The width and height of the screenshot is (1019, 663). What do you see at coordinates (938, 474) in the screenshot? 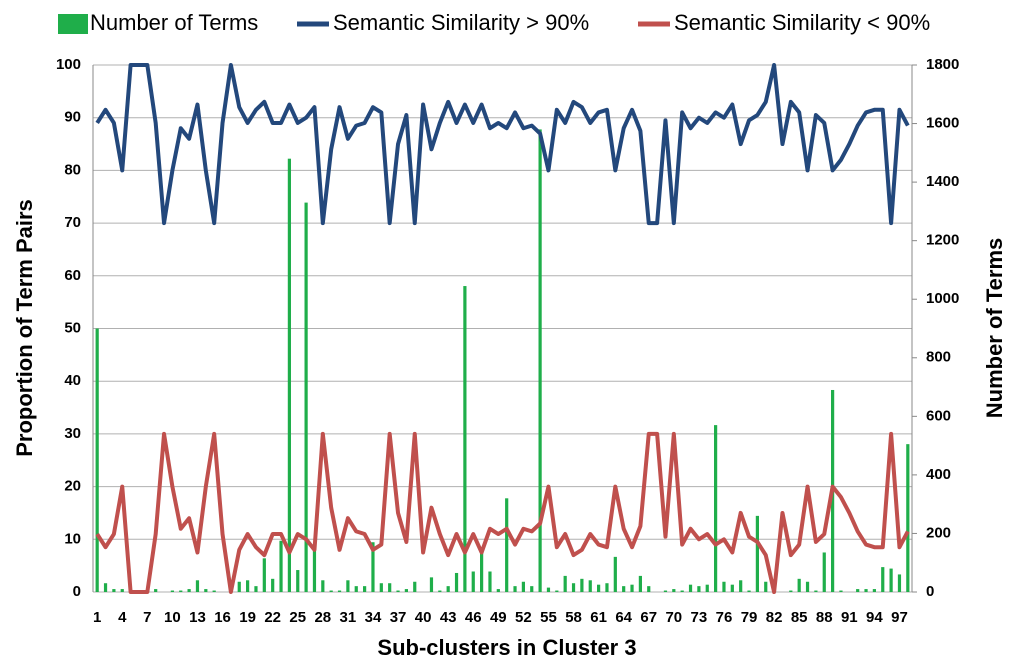
I see `y2-tick-label: 400` at bounding box center [938, 474].